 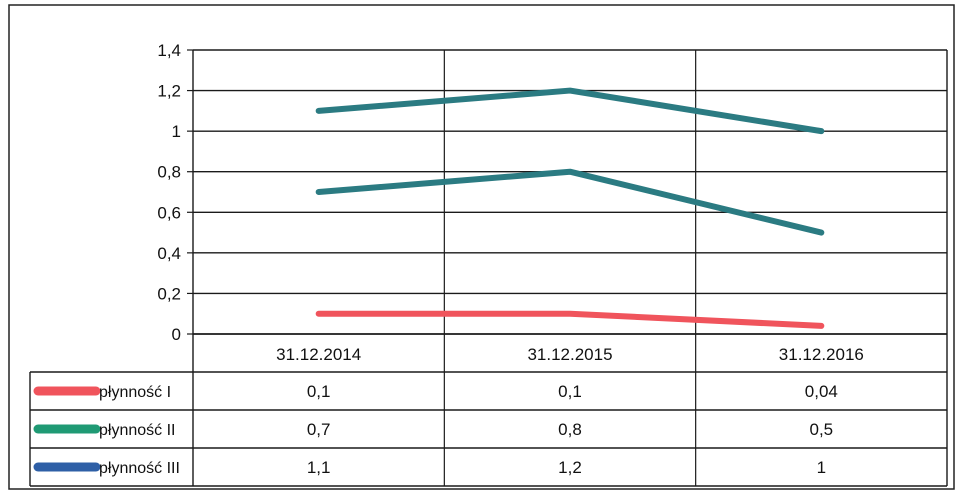 I want to click on y-tick-label: 0,6, so click(x=169, y=212).